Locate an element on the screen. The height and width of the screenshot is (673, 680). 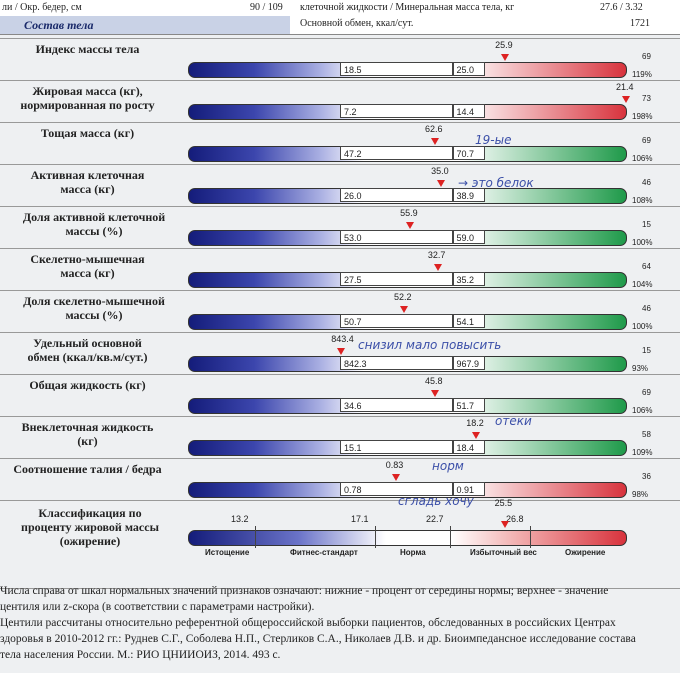
percent: 198% is located at coordinates (642, 116).